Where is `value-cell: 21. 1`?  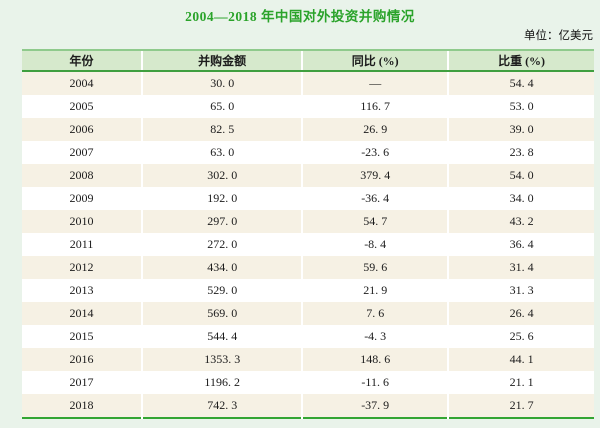
value-cell: 21. 1 is located at coordinates (520, 382).